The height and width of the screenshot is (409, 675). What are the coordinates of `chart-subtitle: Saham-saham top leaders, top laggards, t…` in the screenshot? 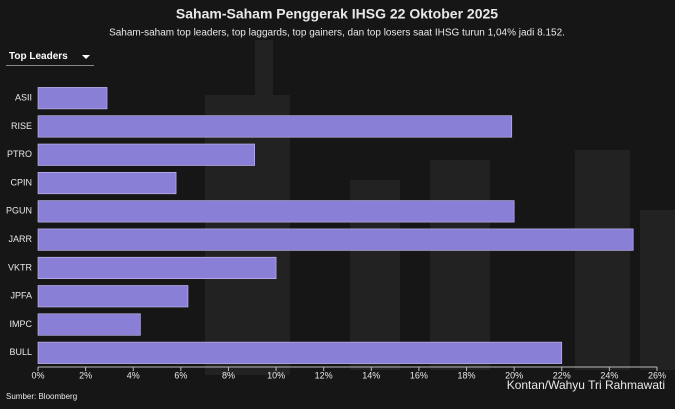 It's located at (337, 33).